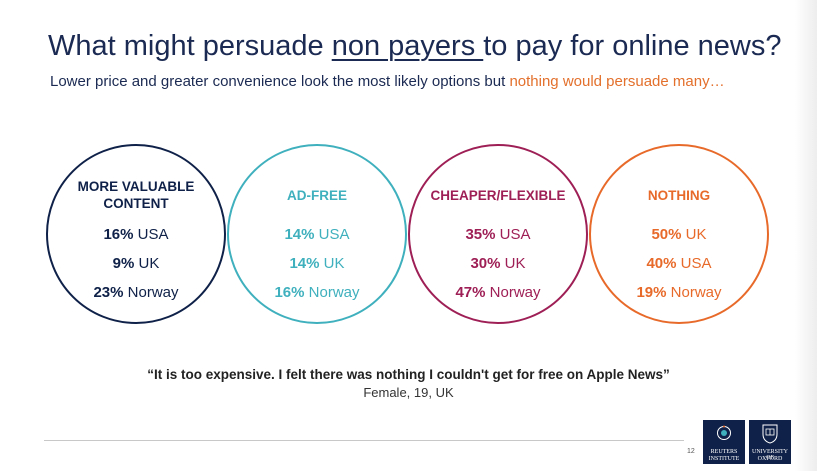 The image size is (817, 471). I want to click on page-edge-shadow, so click(806, 235).